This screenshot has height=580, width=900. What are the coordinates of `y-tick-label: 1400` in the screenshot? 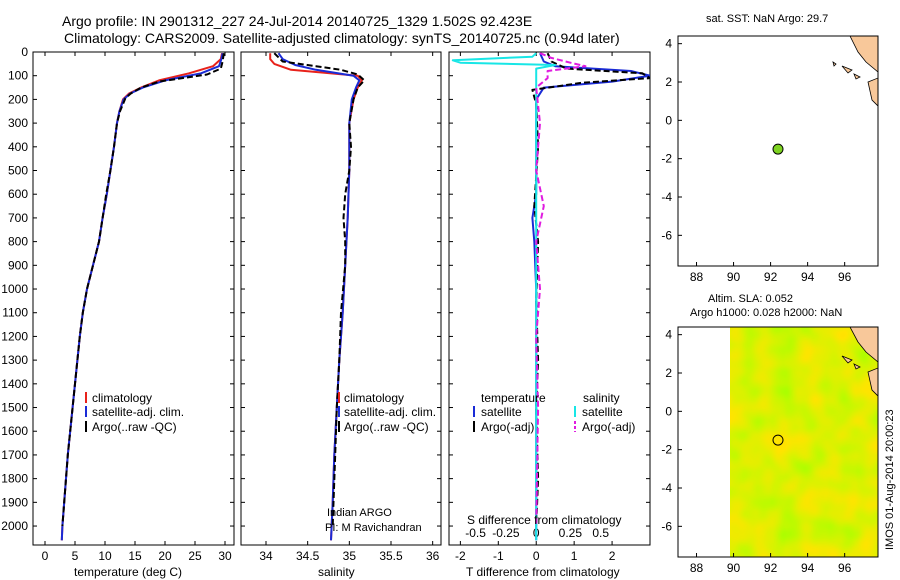 It's located at (14, 384).